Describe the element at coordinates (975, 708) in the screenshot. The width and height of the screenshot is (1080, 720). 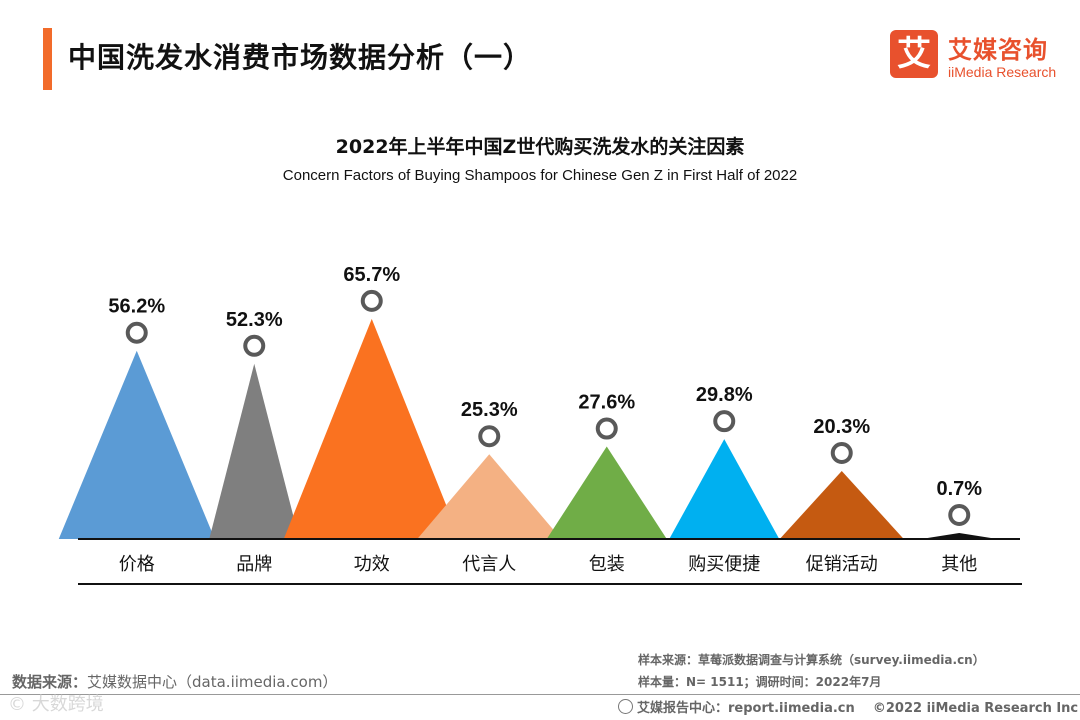
I see `copyright: ©2022 iiMedia Research Inc` at that location.